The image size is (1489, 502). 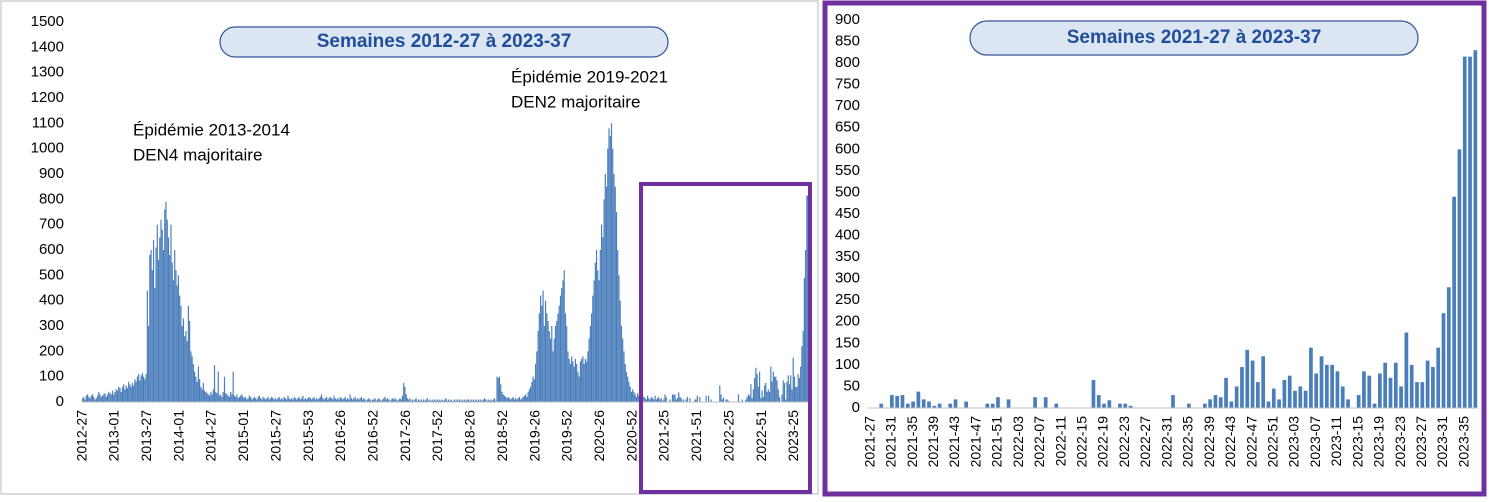 What do you see at coordinates (373, 436) in the screenshot?
I see `x-tick-label: 2016-52` at bounding box center [373, 436].